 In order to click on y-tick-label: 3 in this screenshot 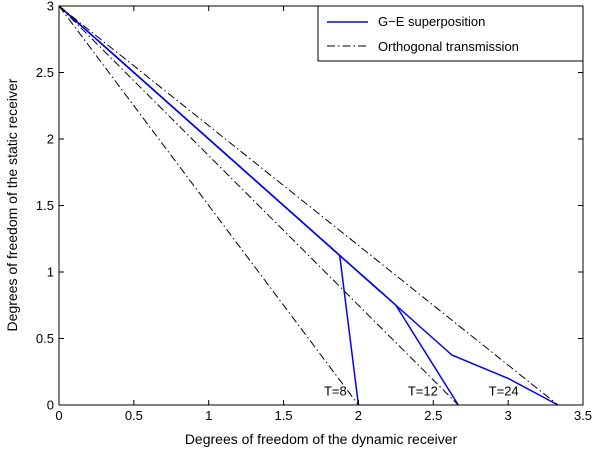, I will do `click(50, 7)`.